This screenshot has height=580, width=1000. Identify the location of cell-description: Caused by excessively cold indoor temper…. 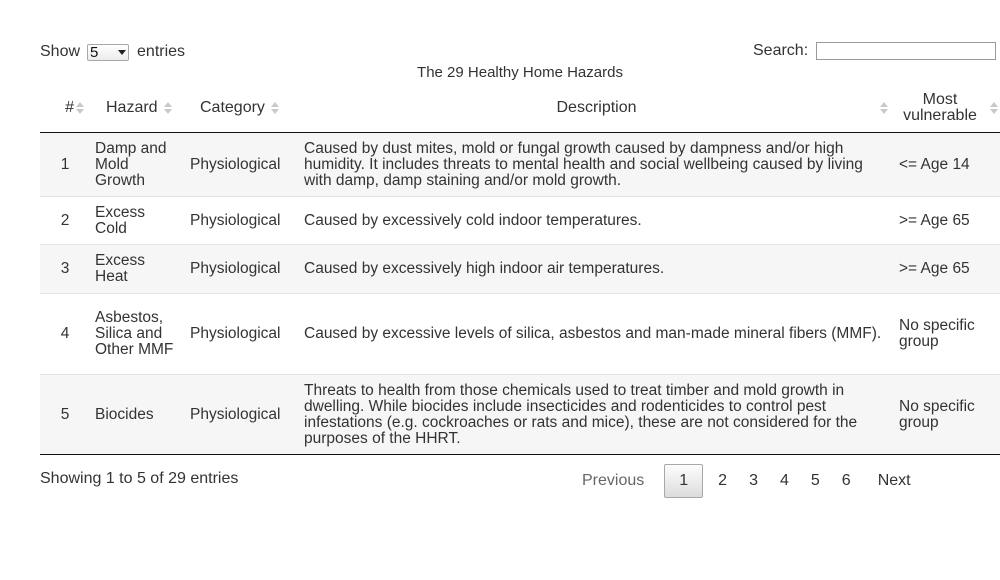
(596, 220).